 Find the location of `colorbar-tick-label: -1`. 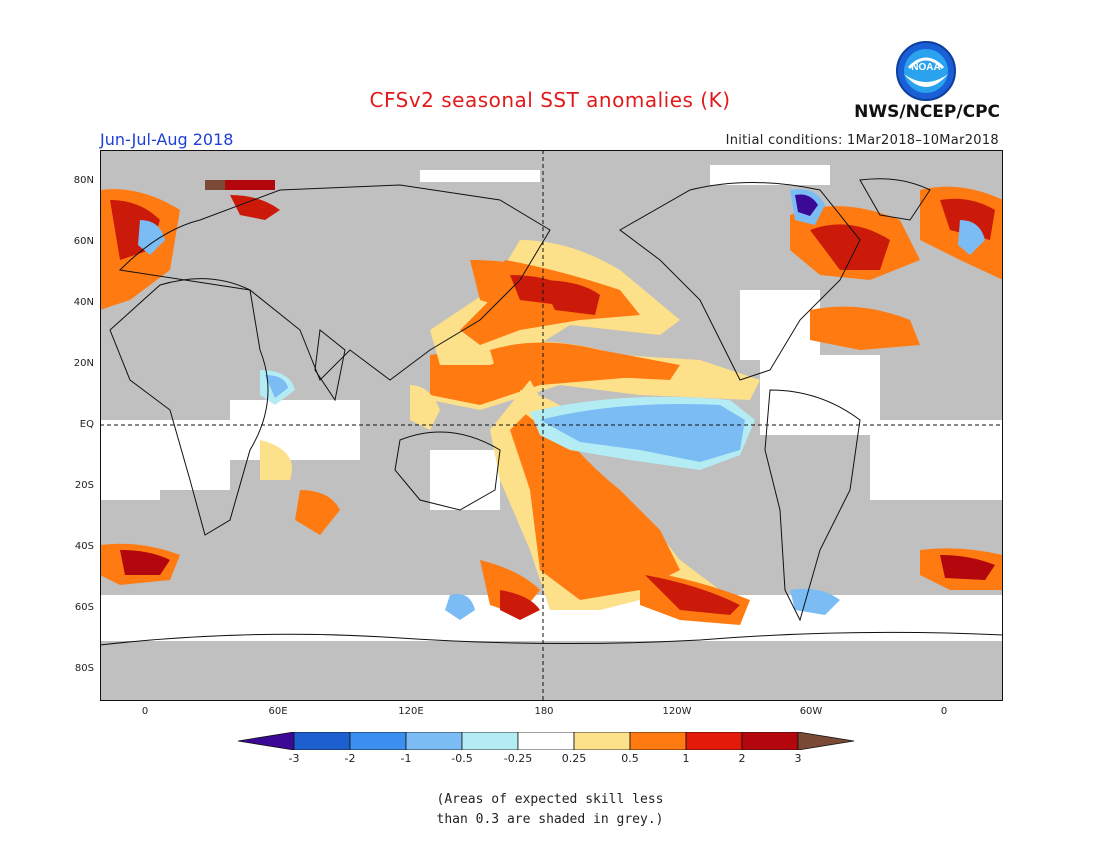

colorbar-tick-label: -1 is located at coordinates (406, 758).